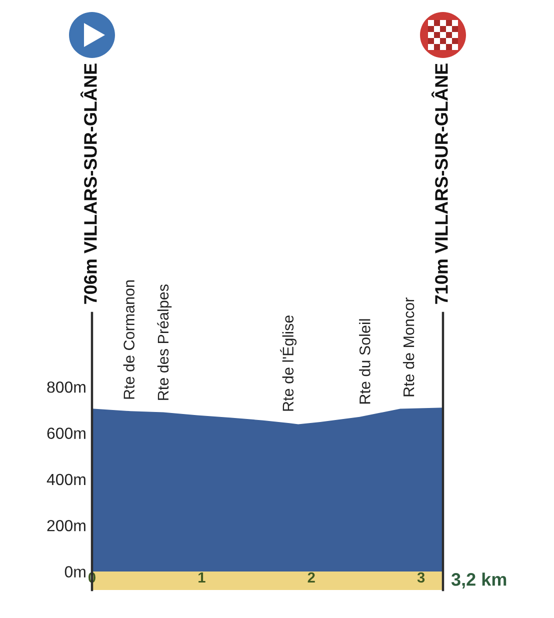 The image size is (554, 618). Describe the element at coordinates (66, 433) in the screenshot. I see `y-tick-label: 600m` at that location.